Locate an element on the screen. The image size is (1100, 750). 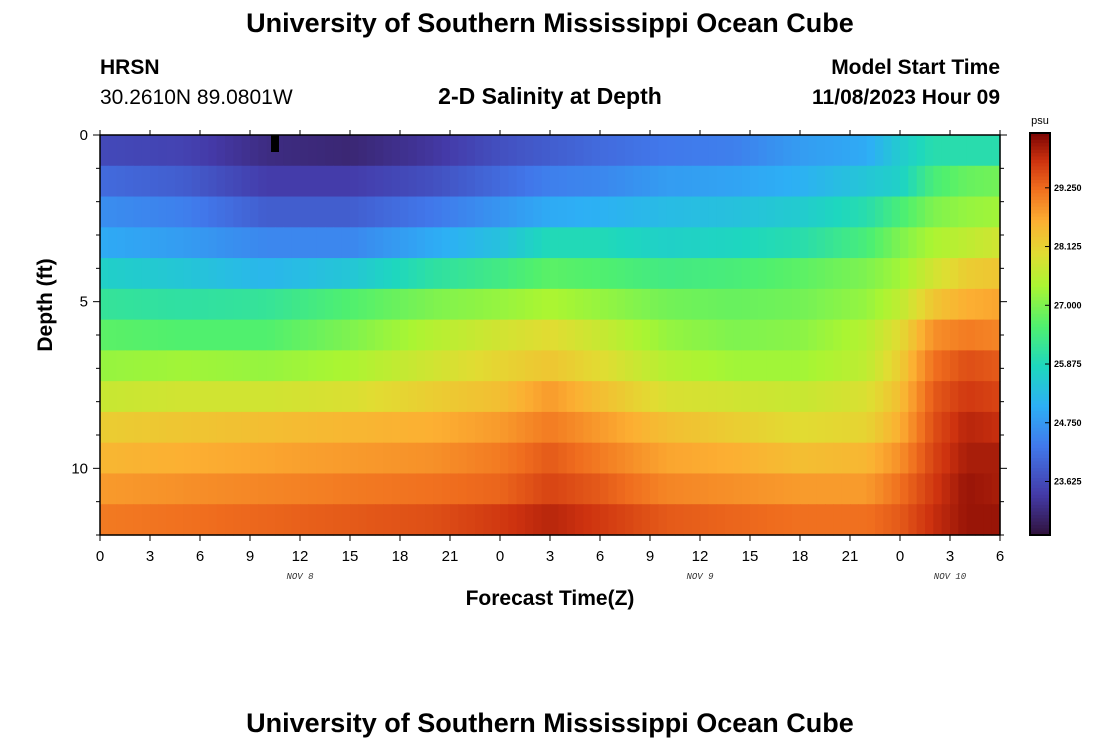
colorbar-tick-label: 25.875 is located at coordinates (1068, 364).